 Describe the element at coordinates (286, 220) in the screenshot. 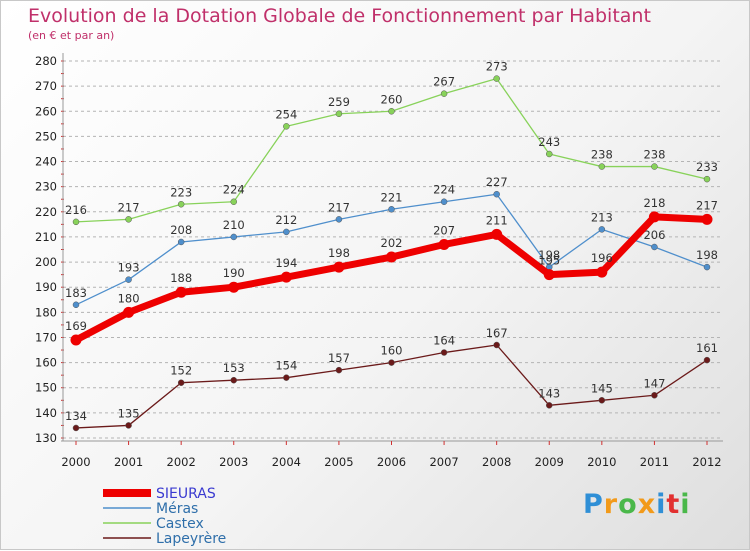

I see `data-label: 212` at that location.